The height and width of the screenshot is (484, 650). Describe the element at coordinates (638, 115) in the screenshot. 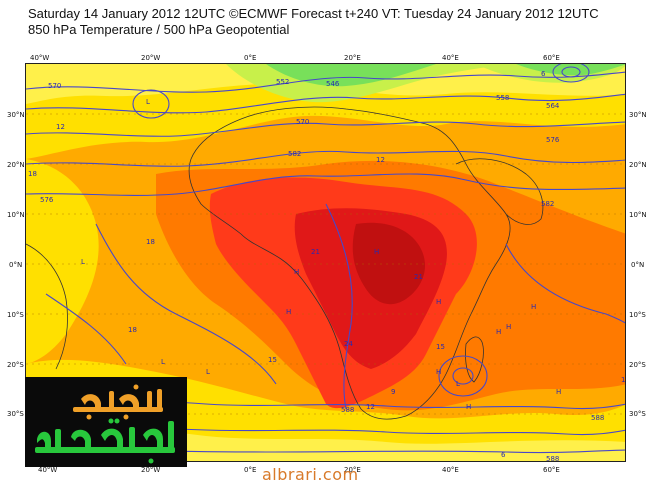

I see `right-lat-label: 30°N` at that location.